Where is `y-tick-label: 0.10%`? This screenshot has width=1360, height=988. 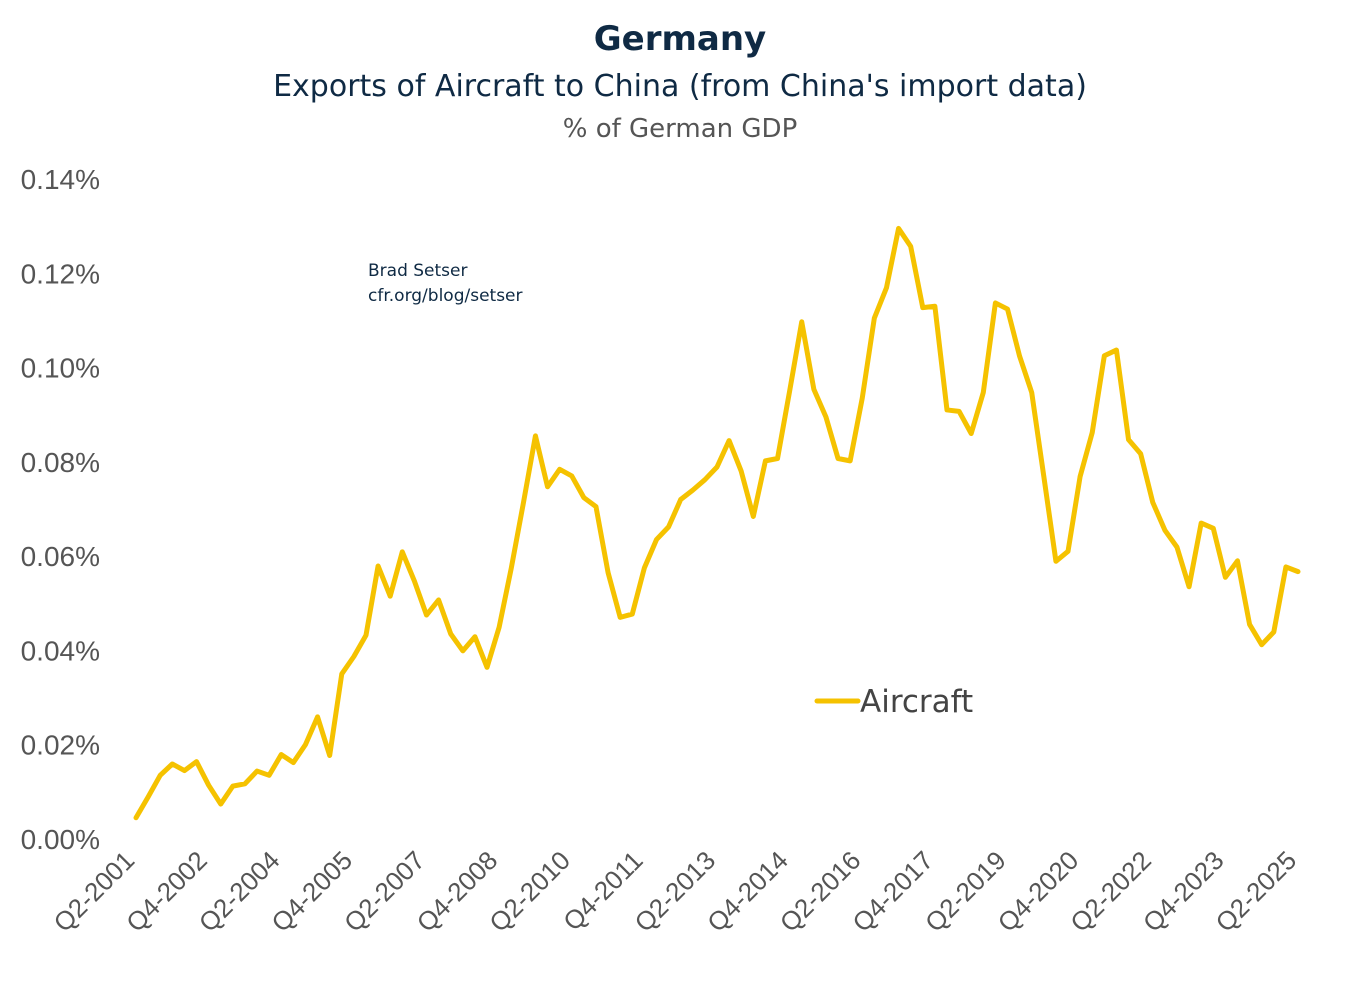
y-tick-label: 0.10% is located at coordinates (60, 368).